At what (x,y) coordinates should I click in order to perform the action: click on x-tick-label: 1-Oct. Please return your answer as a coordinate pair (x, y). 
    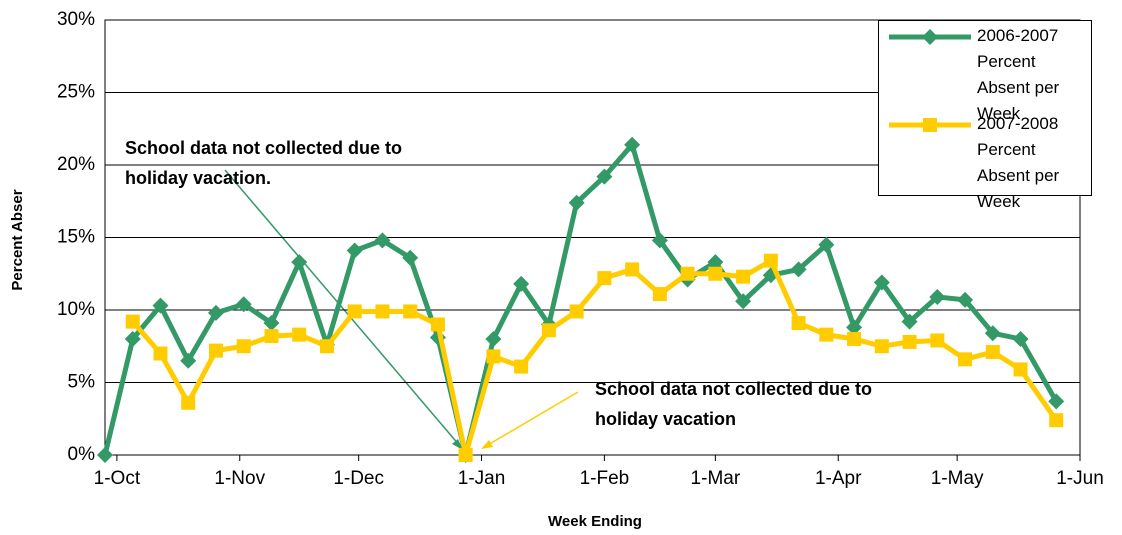
    Looking at the image, I should click on (117, 478).